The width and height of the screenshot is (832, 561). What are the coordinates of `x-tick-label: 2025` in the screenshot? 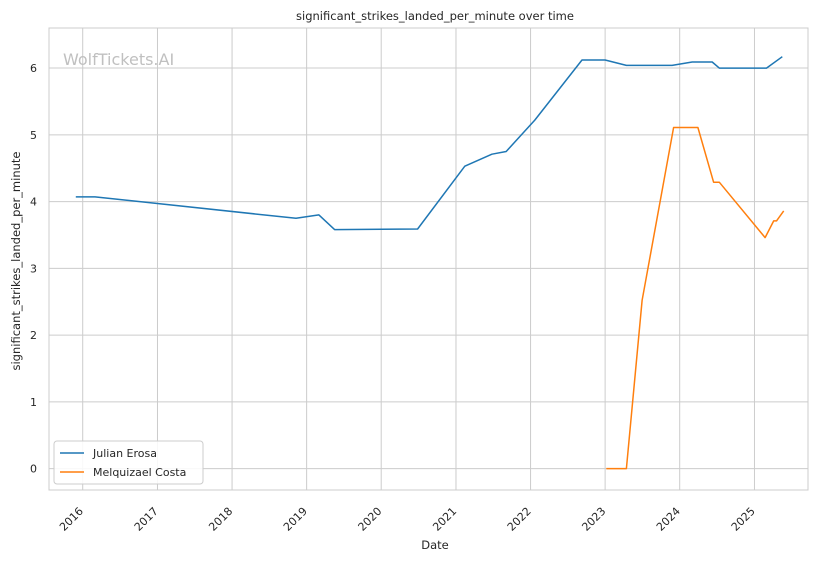 It's located at (743, 519).